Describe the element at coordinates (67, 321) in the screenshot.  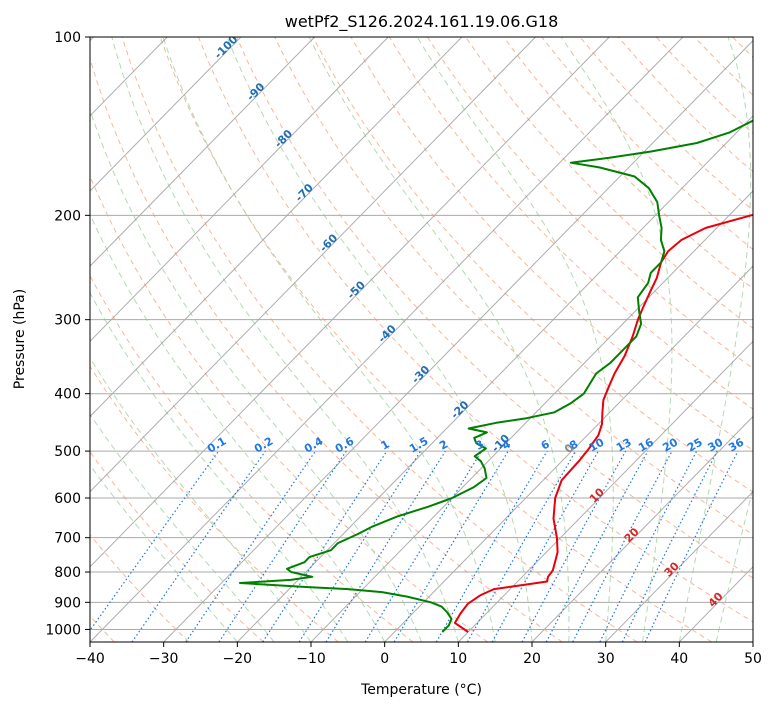
I see `y-tick-label: 300` at that location.